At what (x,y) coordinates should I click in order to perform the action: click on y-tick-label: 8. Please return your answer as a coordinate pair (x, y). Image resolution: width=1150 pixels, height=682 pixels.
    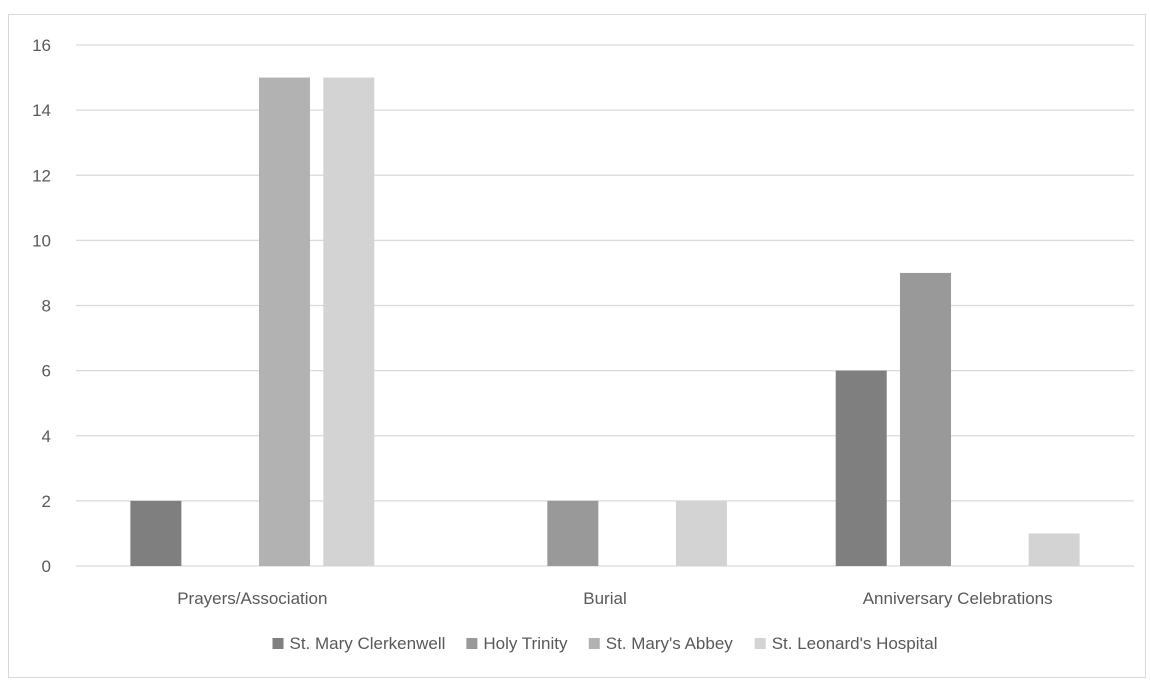
    Looking at the image, I should click on (46, 306).